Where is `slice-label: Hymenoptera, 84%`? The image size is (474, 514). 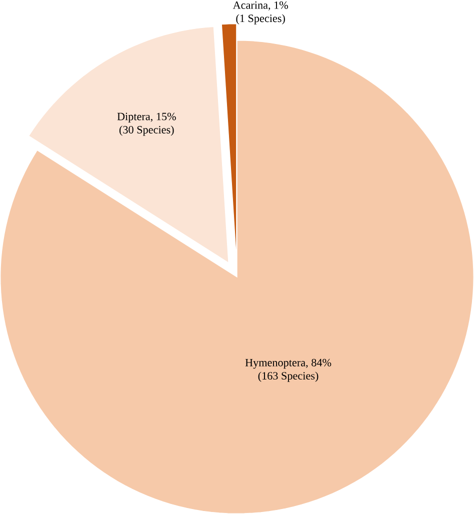 slice-label: Hymenoptera, 84% is located at coordinates (288, 363).